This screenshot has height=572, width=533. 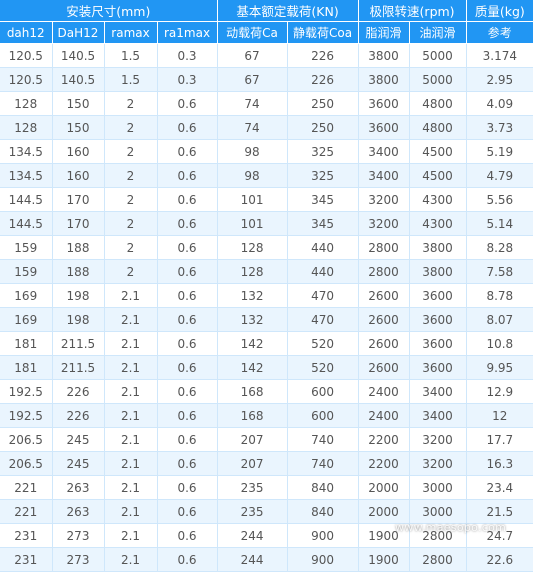 What do you see at coordinates (323, 343) in the screenshot?
I see `table-cell: 520` at bounding box center [323, 343].